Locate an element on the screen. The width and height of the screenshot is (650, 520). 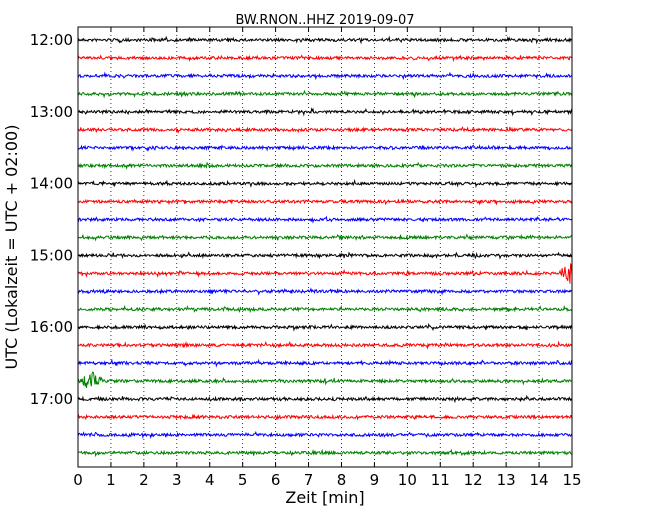
x-tick-label: 14 is located at coordinates (539, 480).